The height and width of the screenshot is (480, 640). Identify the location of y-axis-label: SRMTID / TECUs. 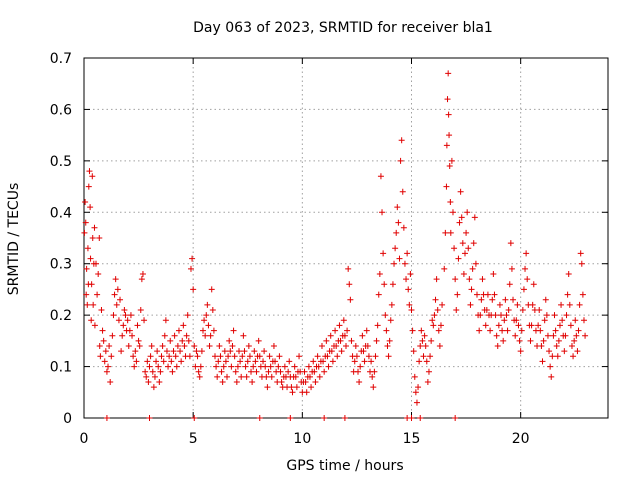
(14, 239).